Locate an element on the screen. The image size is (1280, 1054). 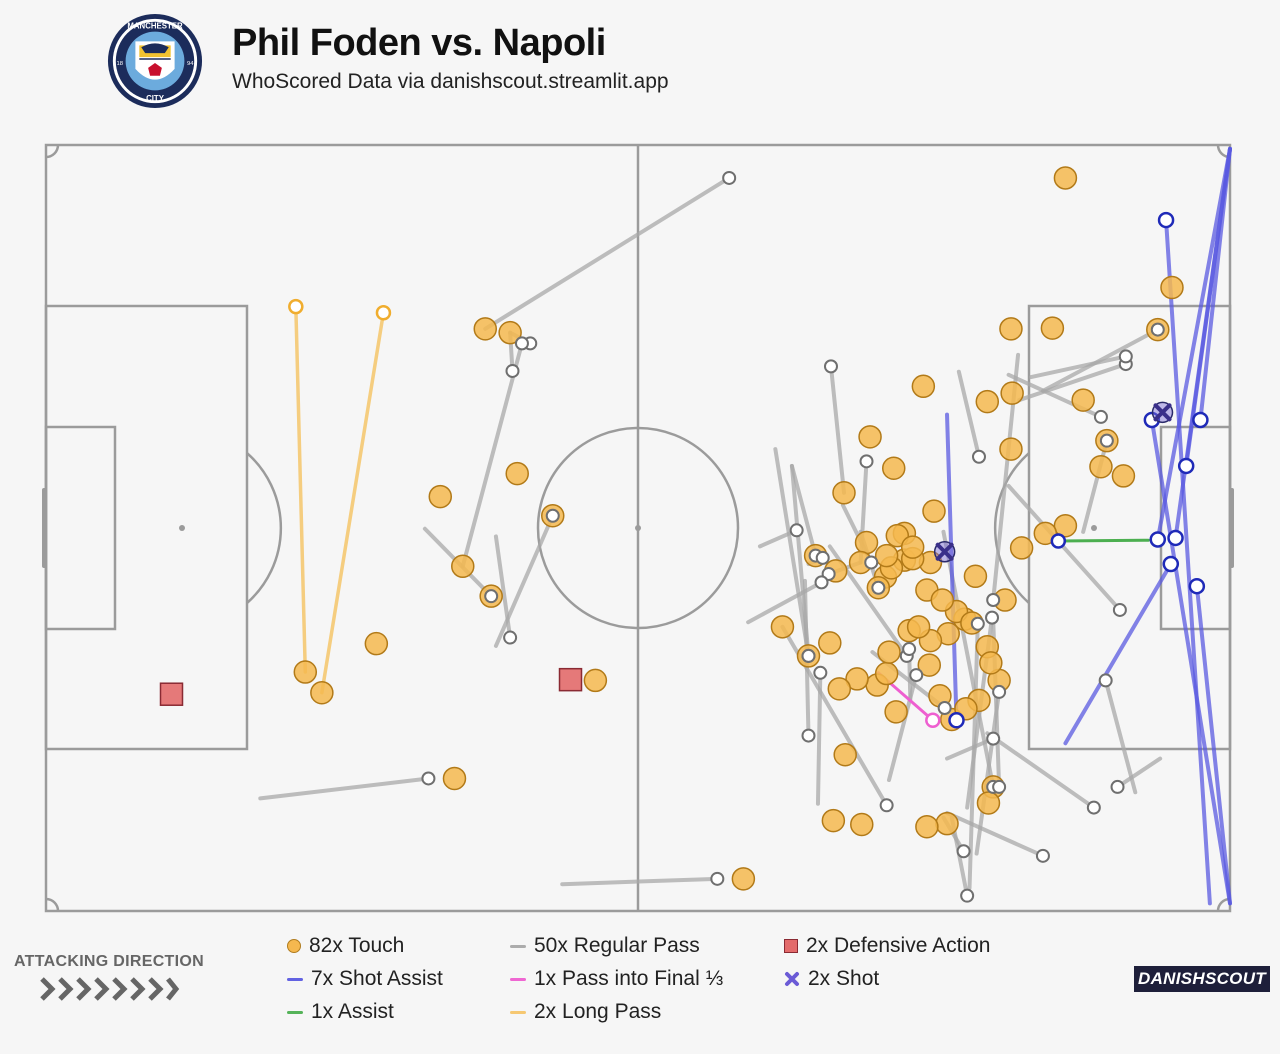
left-six-yard-box is located at coordinates (80, 528).